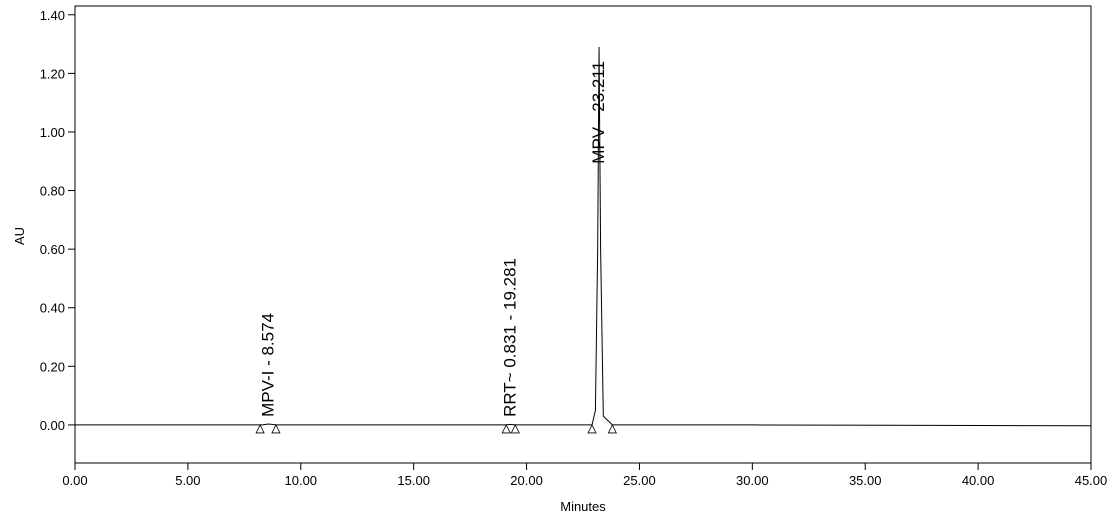 The height and width of the screenshot is (524, 1118). What do you see at coordinates (52, 73) in the screenshot?
I see `y-tick-label: 1.20` at bounding box center [52, 73].